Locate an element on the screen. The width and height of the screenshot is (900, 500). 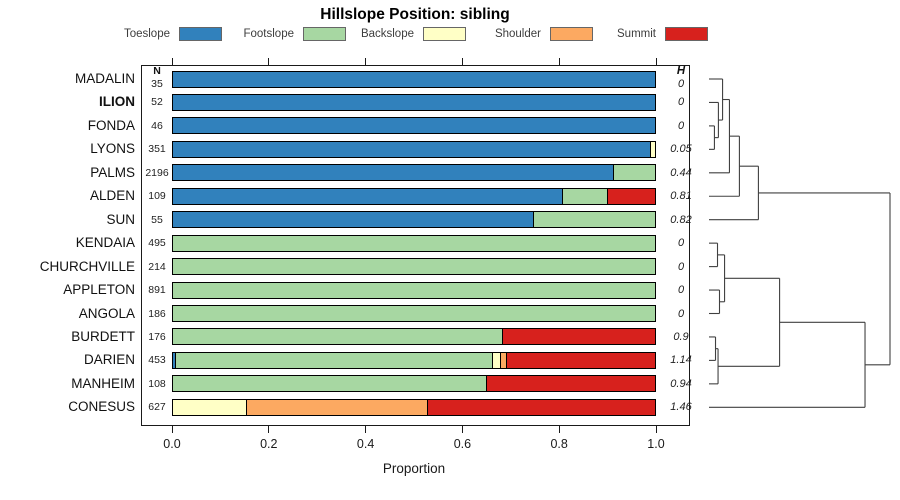
h-value: 0.9 is located at coordinates (681, 336).